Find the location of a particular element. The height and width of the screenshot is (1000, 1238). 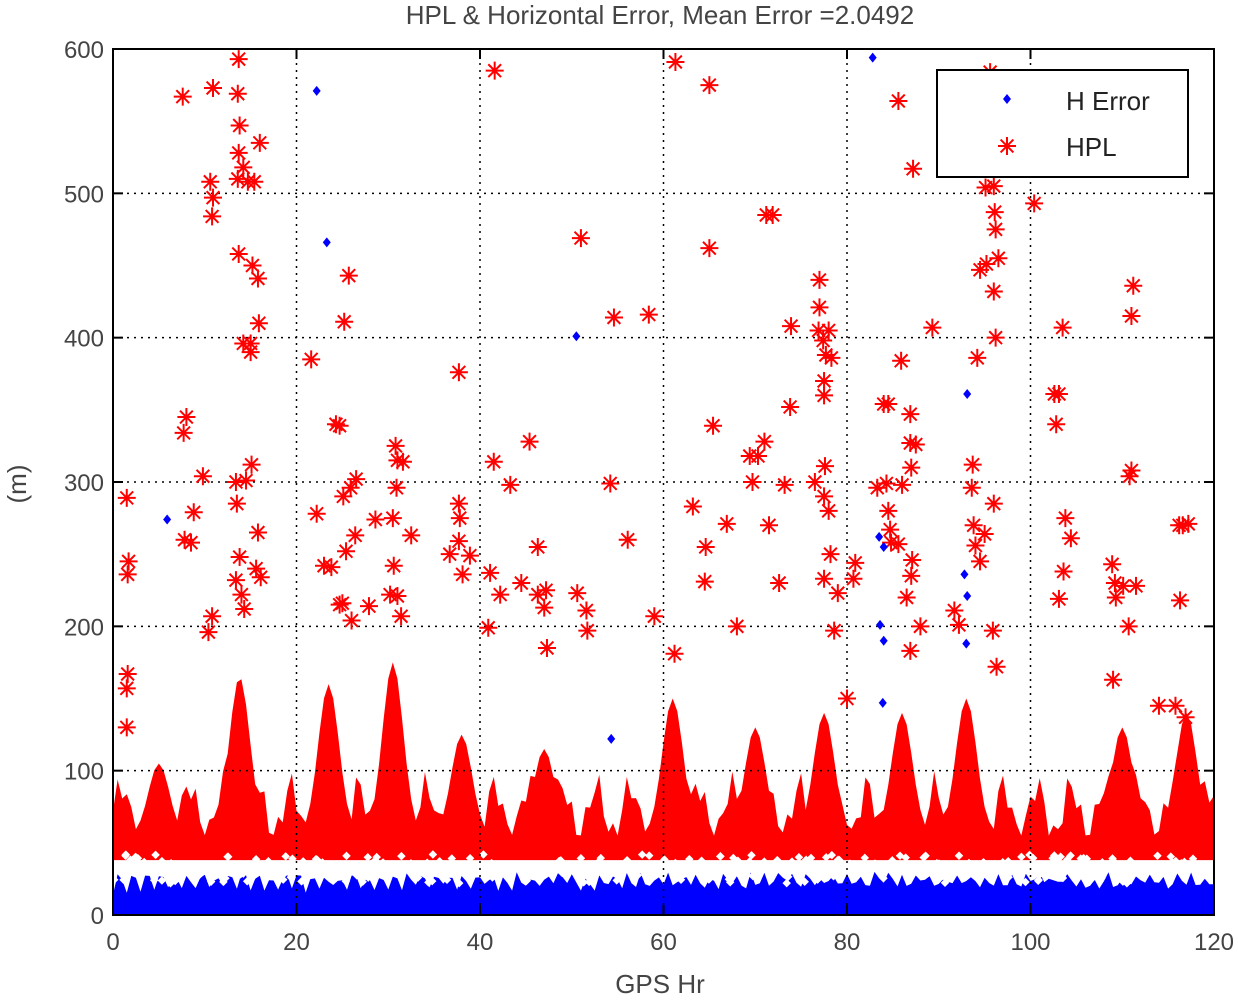

y-tick-label: 300 is located at coordinates (84, 483).